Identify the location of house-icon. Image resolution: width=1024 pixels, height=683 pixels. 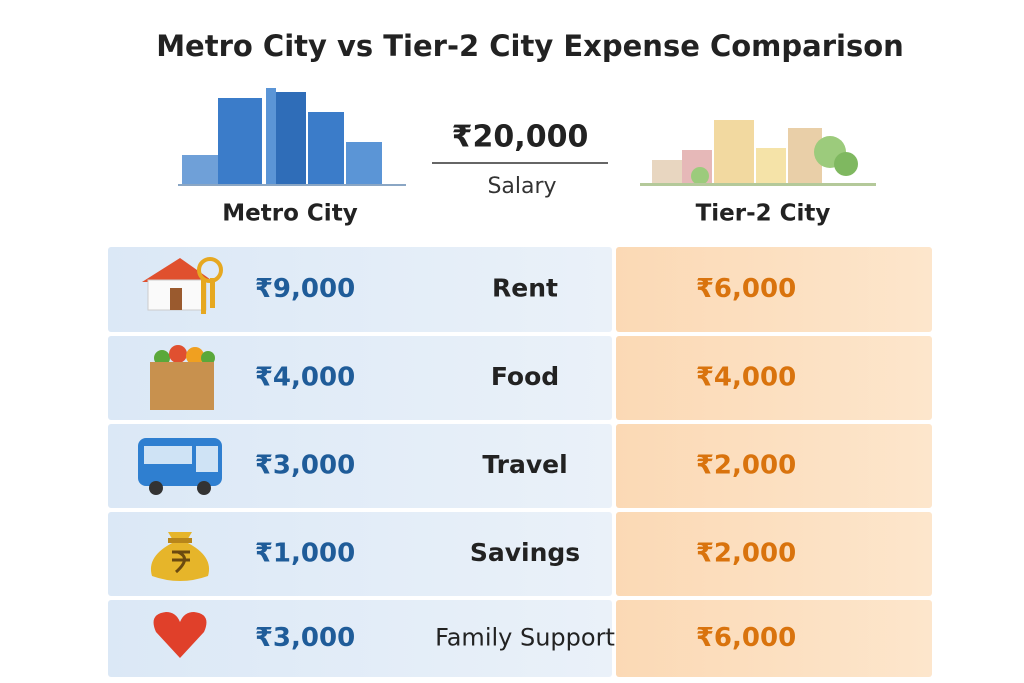
(182, 285).